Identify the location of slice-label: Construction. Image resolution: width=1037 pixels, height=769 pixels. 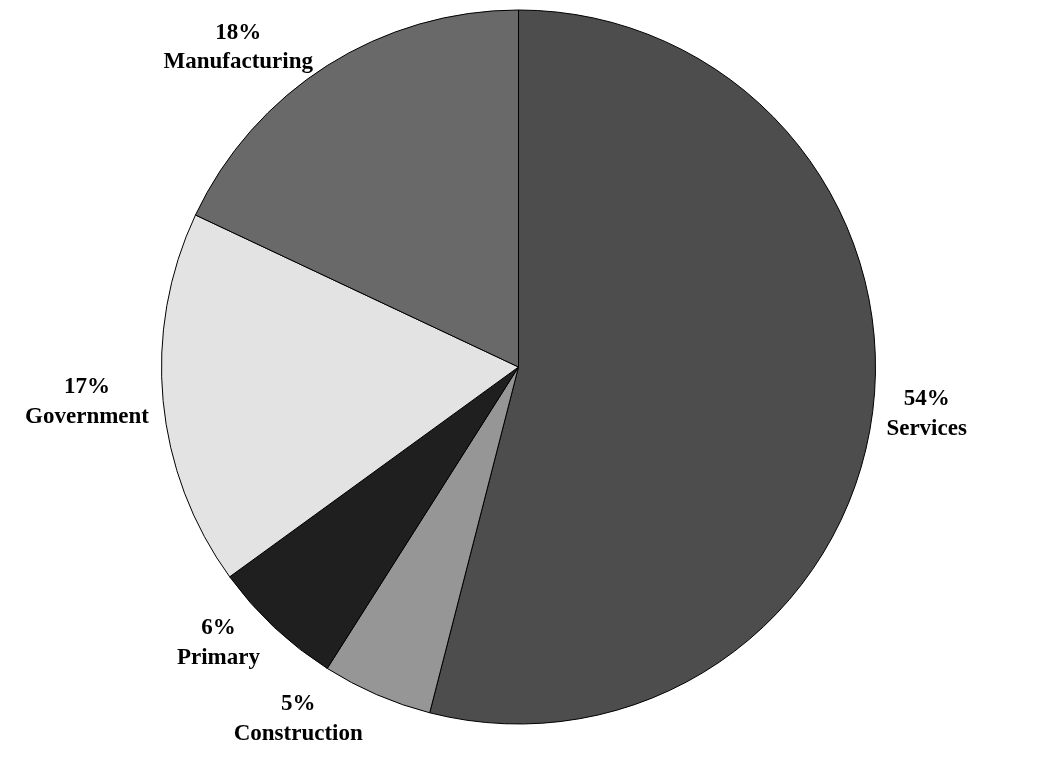
(298, 733).